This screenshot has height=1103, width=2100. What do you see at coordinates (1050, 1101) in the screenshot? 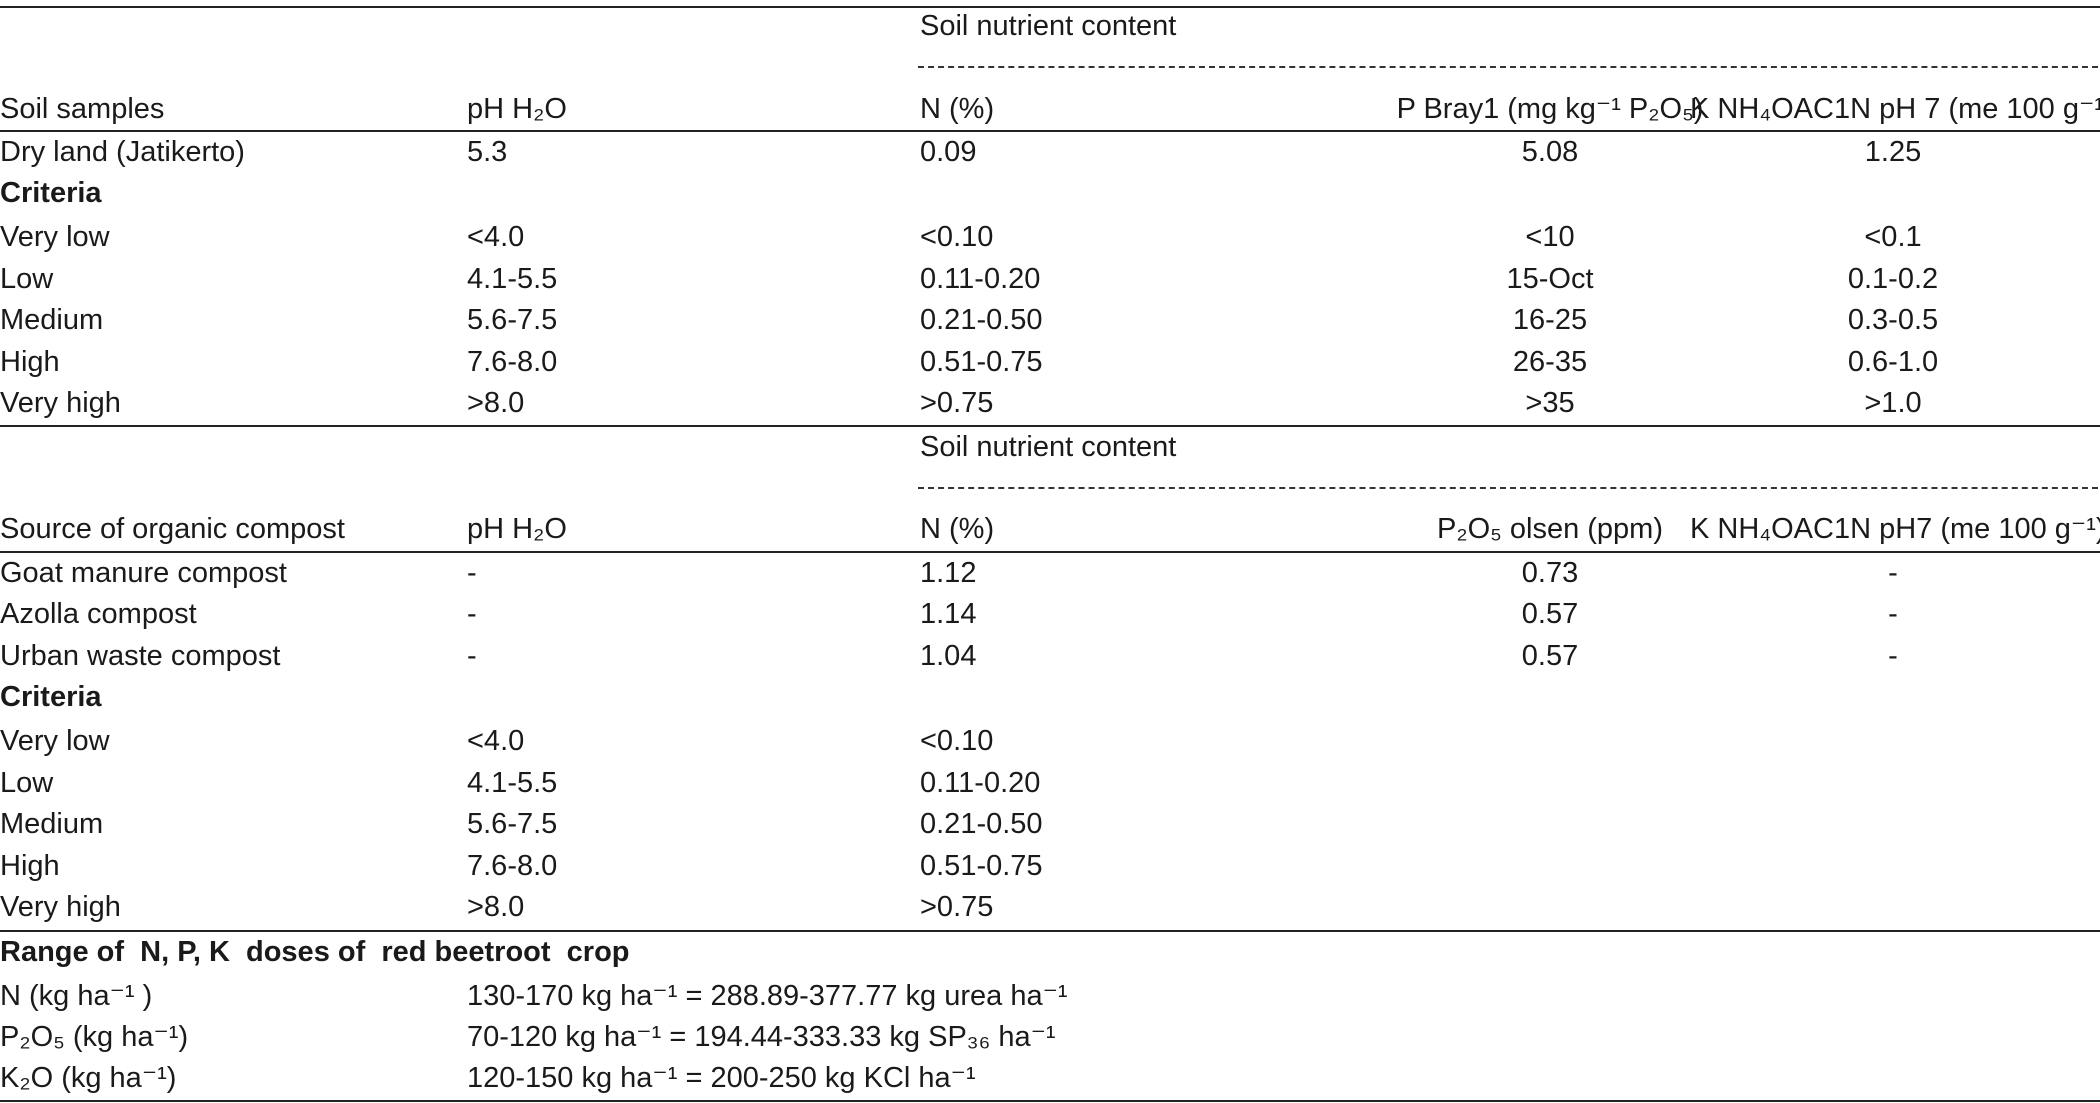
I see `bottom-rule` at bounding box center [1050, 1101].